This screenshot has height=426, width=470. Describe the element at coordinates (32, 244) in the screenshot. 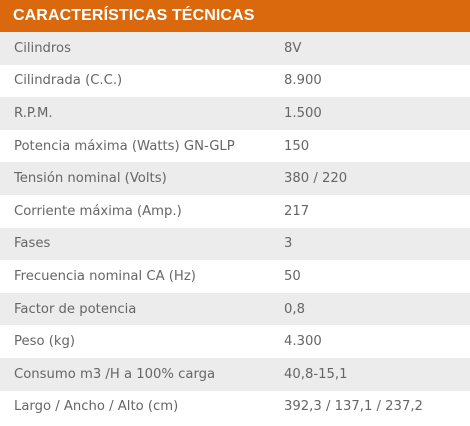

I see `spec-label: Fases` at that location.